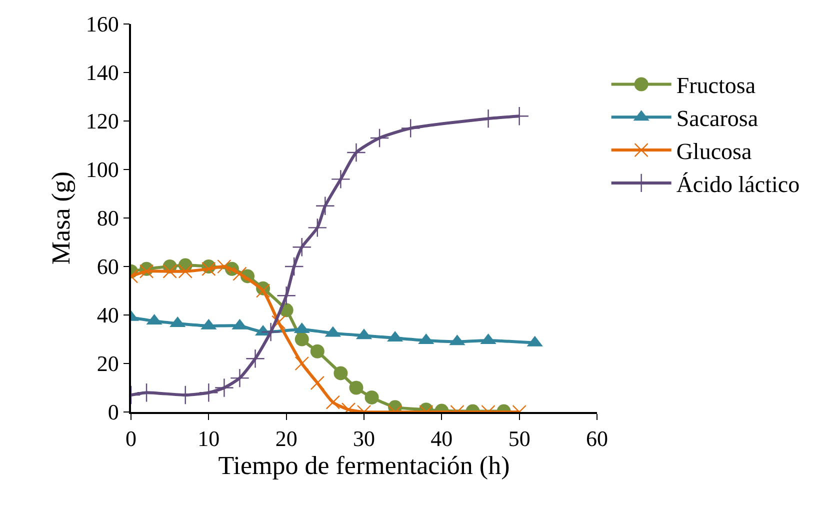  I want to click on legend-label: Glucosa, so click(714, 151).